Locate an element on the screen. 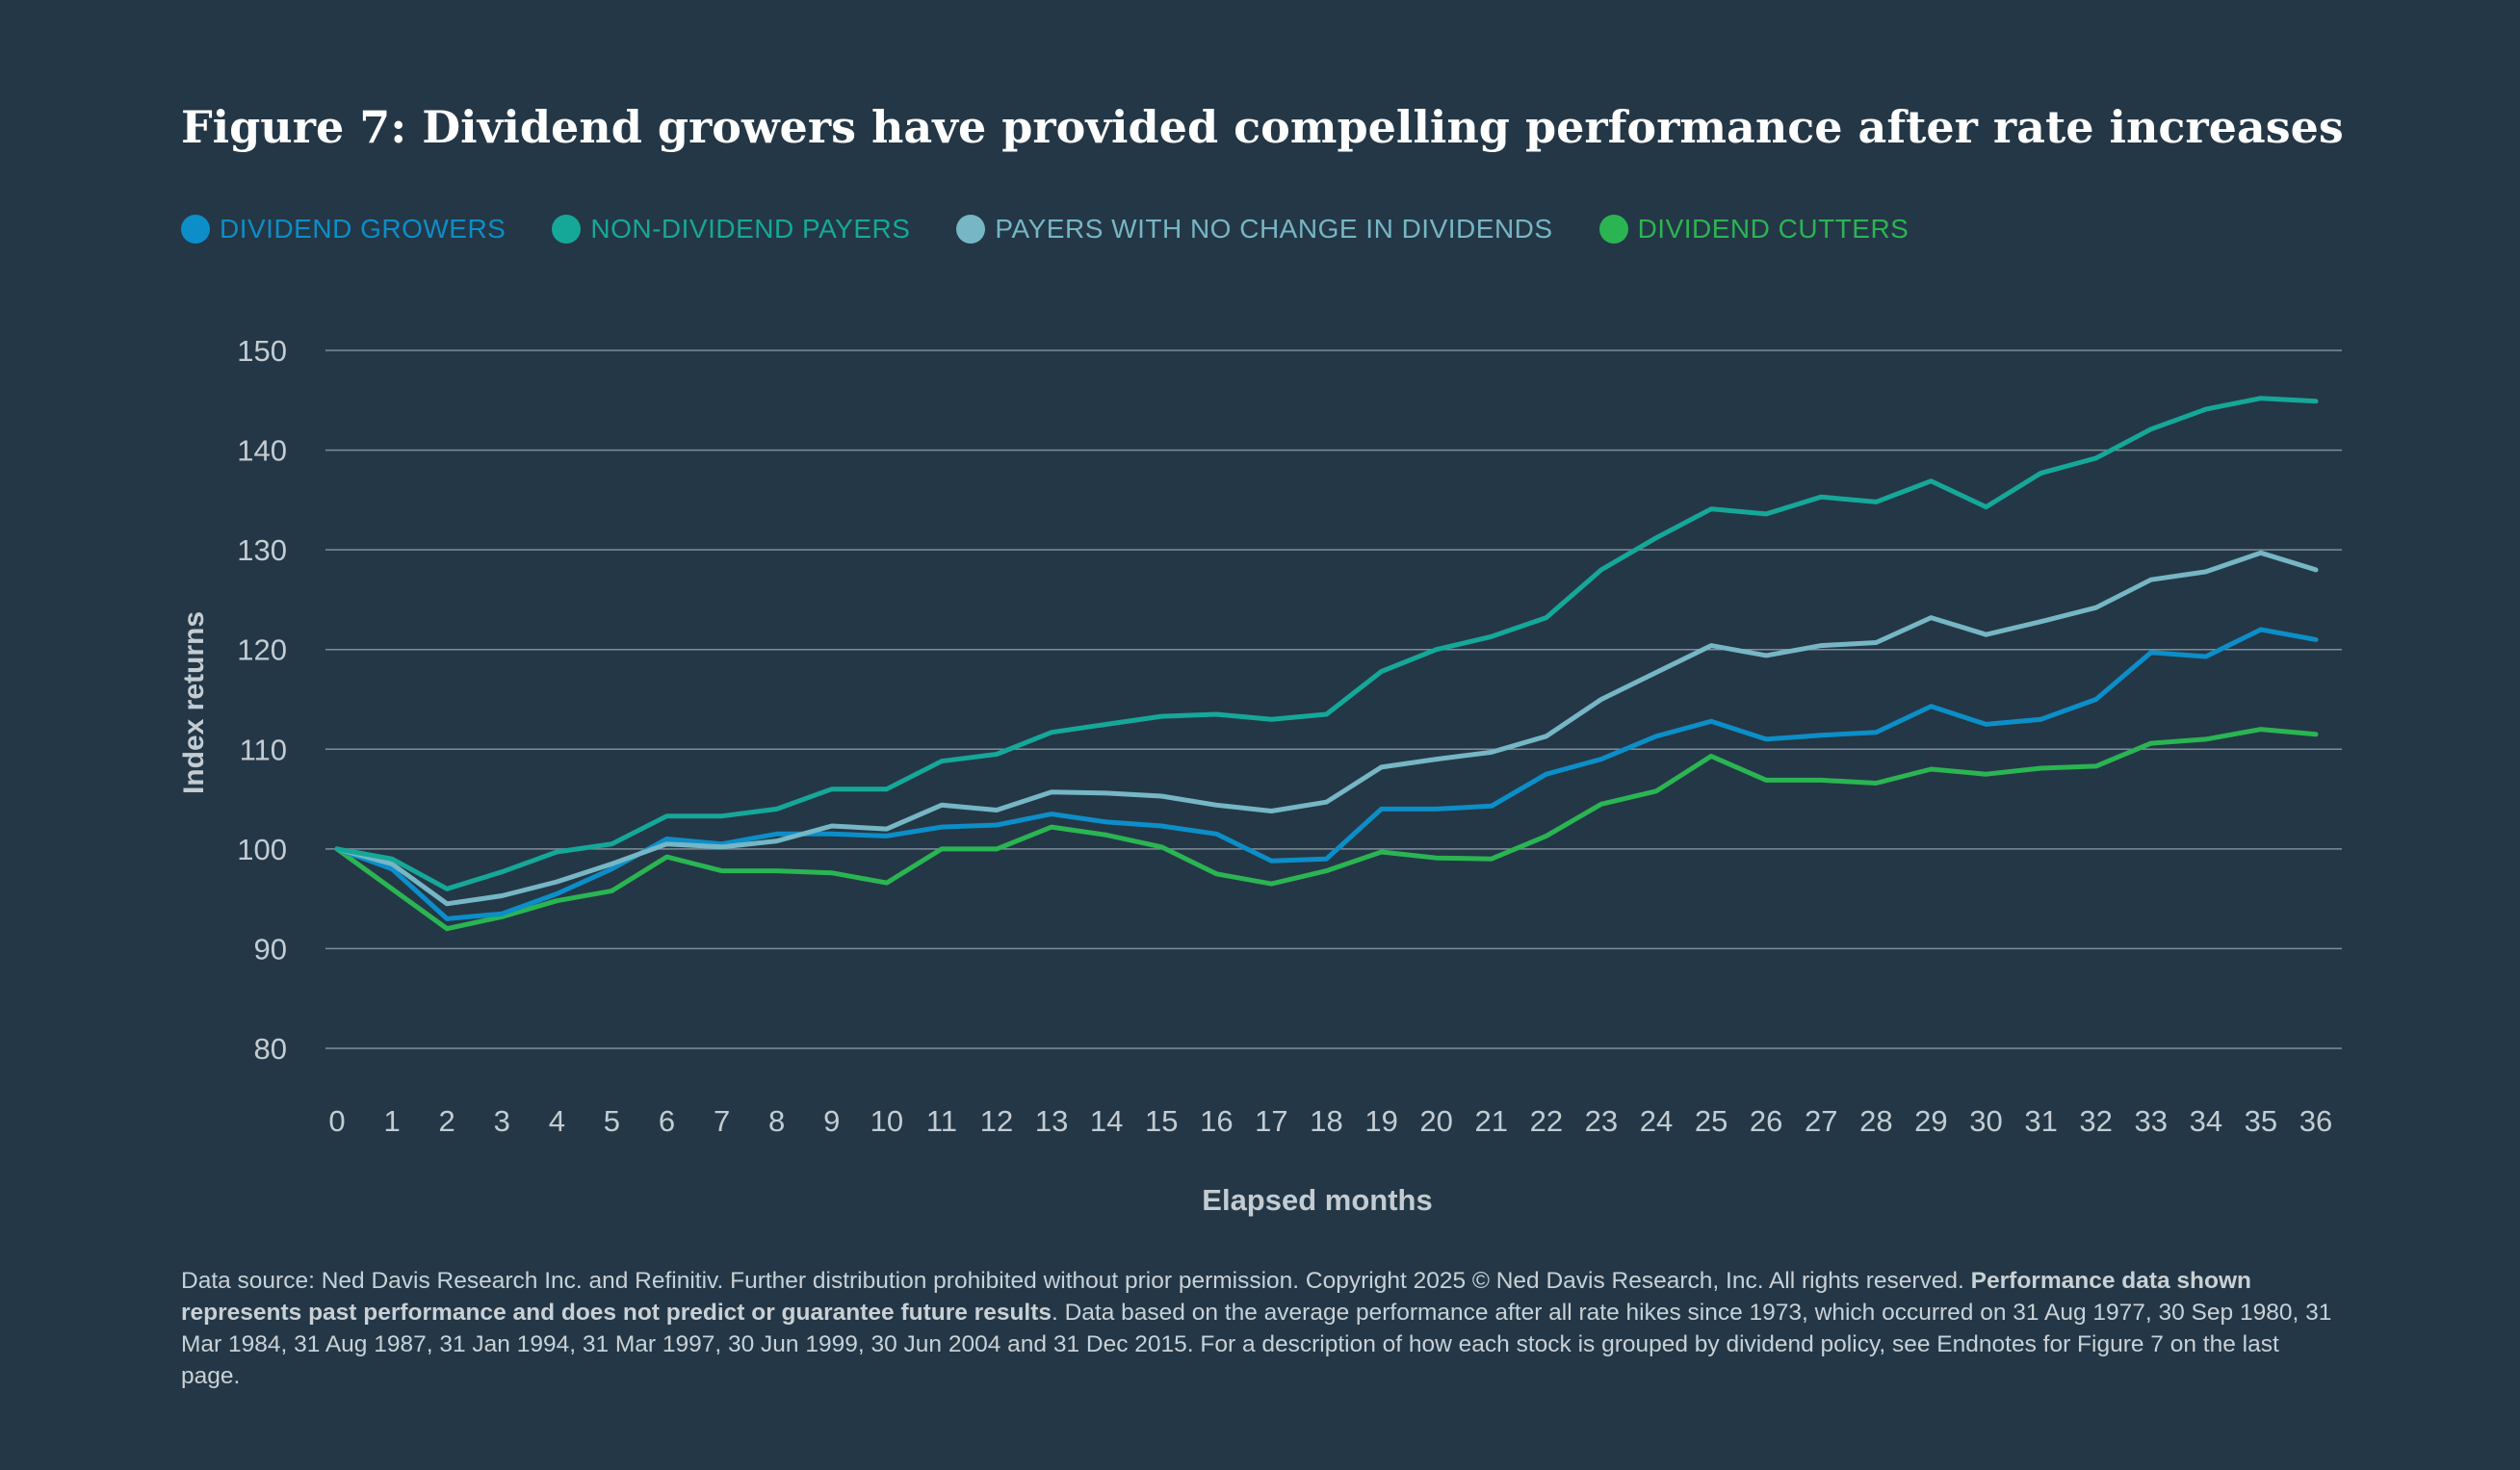 This screenshot has height=1470, width=2520. x-tick-label: 17 is located at coordinates (1271, 1121).